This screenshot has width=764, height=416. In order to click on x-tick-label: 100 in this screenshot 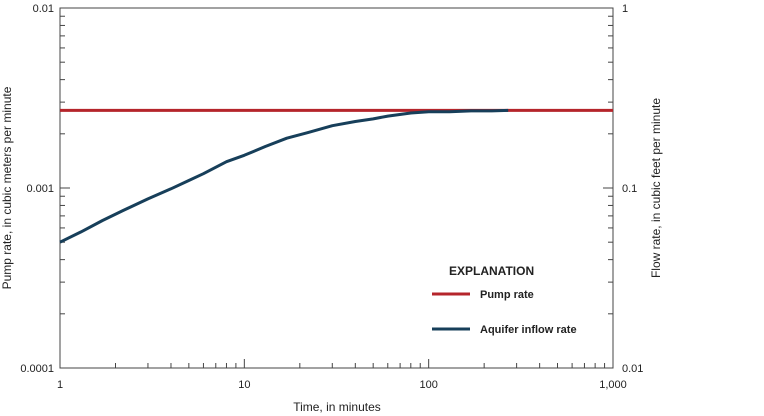, I will do `click(428, 385)`.